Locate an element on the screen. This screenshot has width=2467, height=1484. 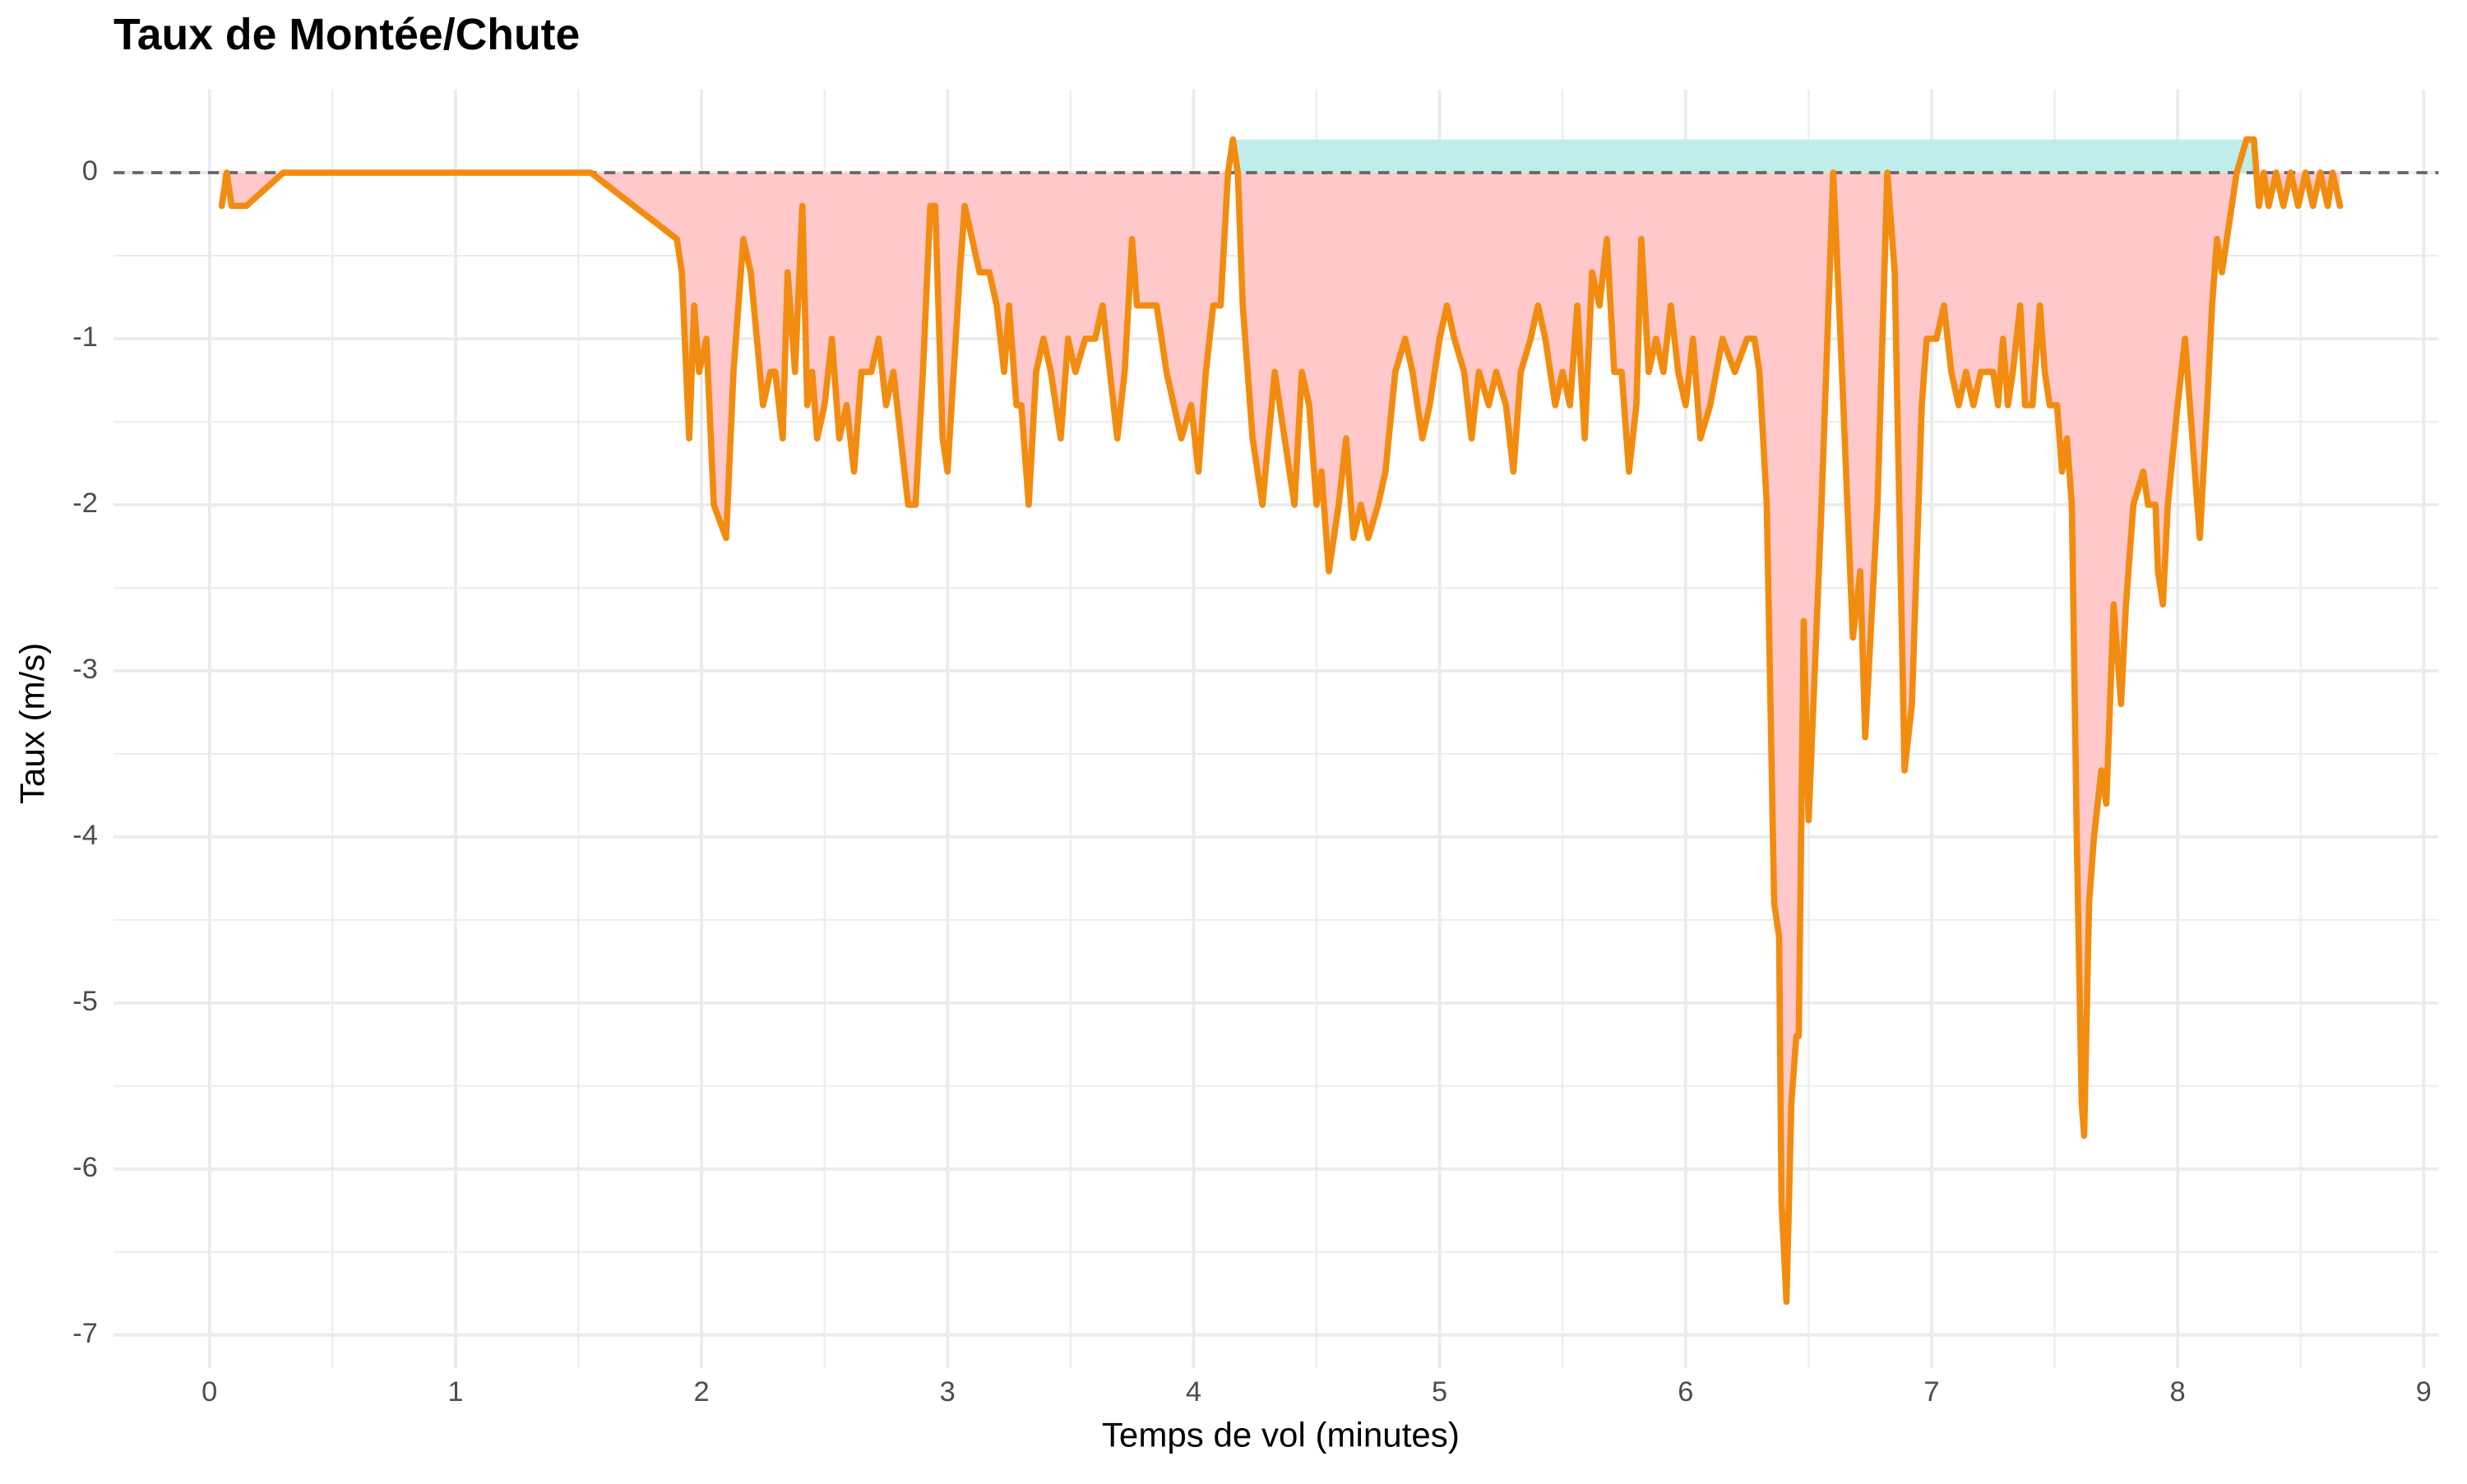
x-tick-label: 0 is located at coordinates (209, 1392).